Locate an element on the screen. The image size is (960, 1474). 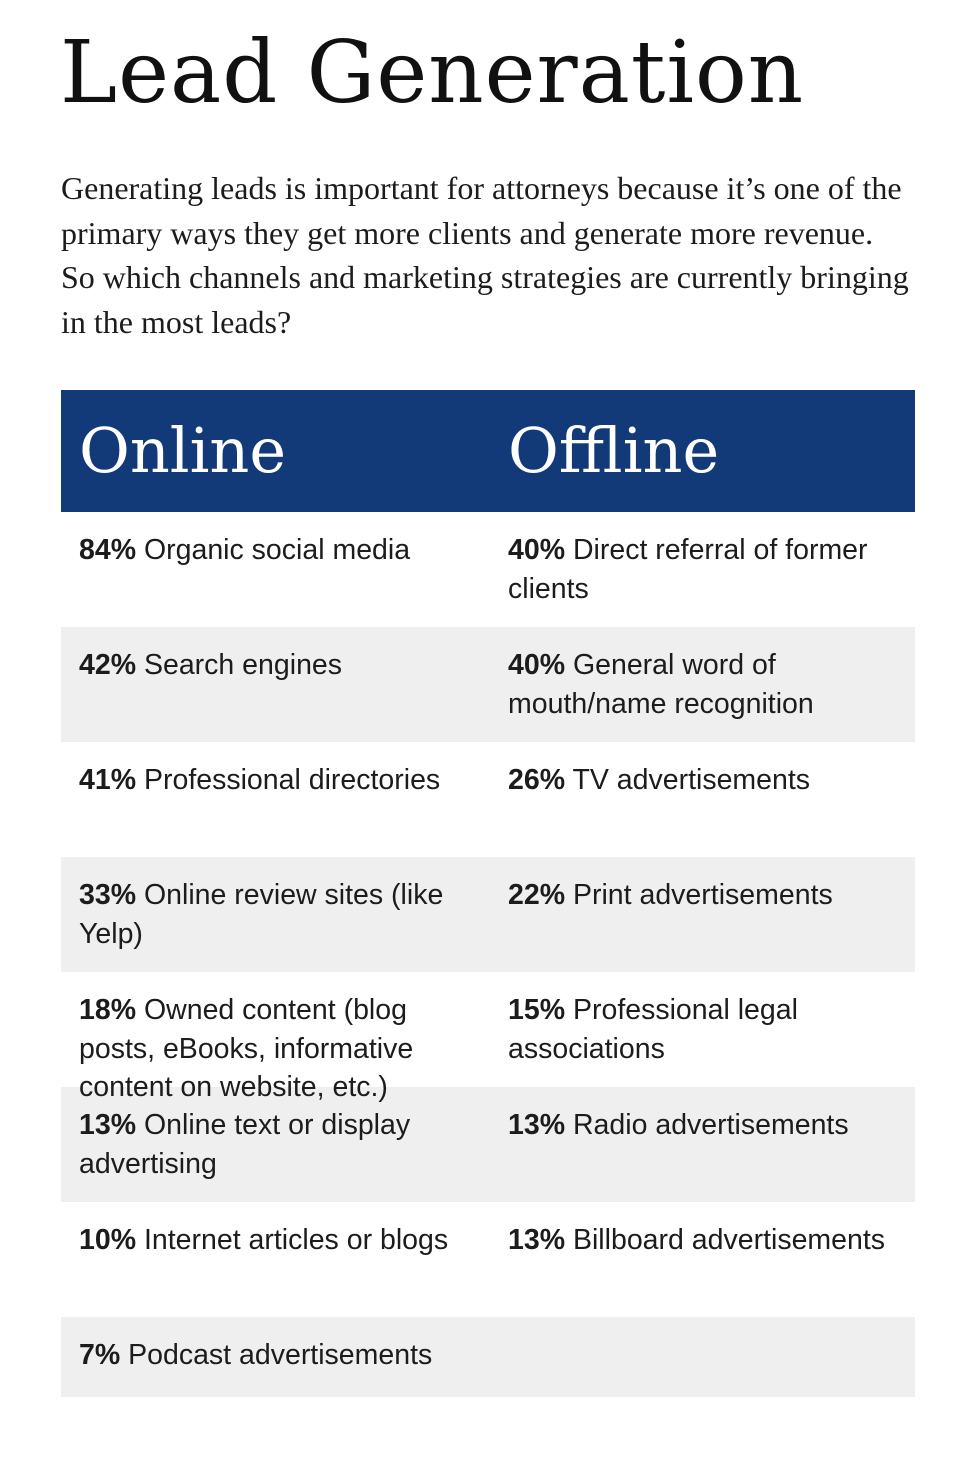
table-header: Online Offline is located at coordinates (488, 451).